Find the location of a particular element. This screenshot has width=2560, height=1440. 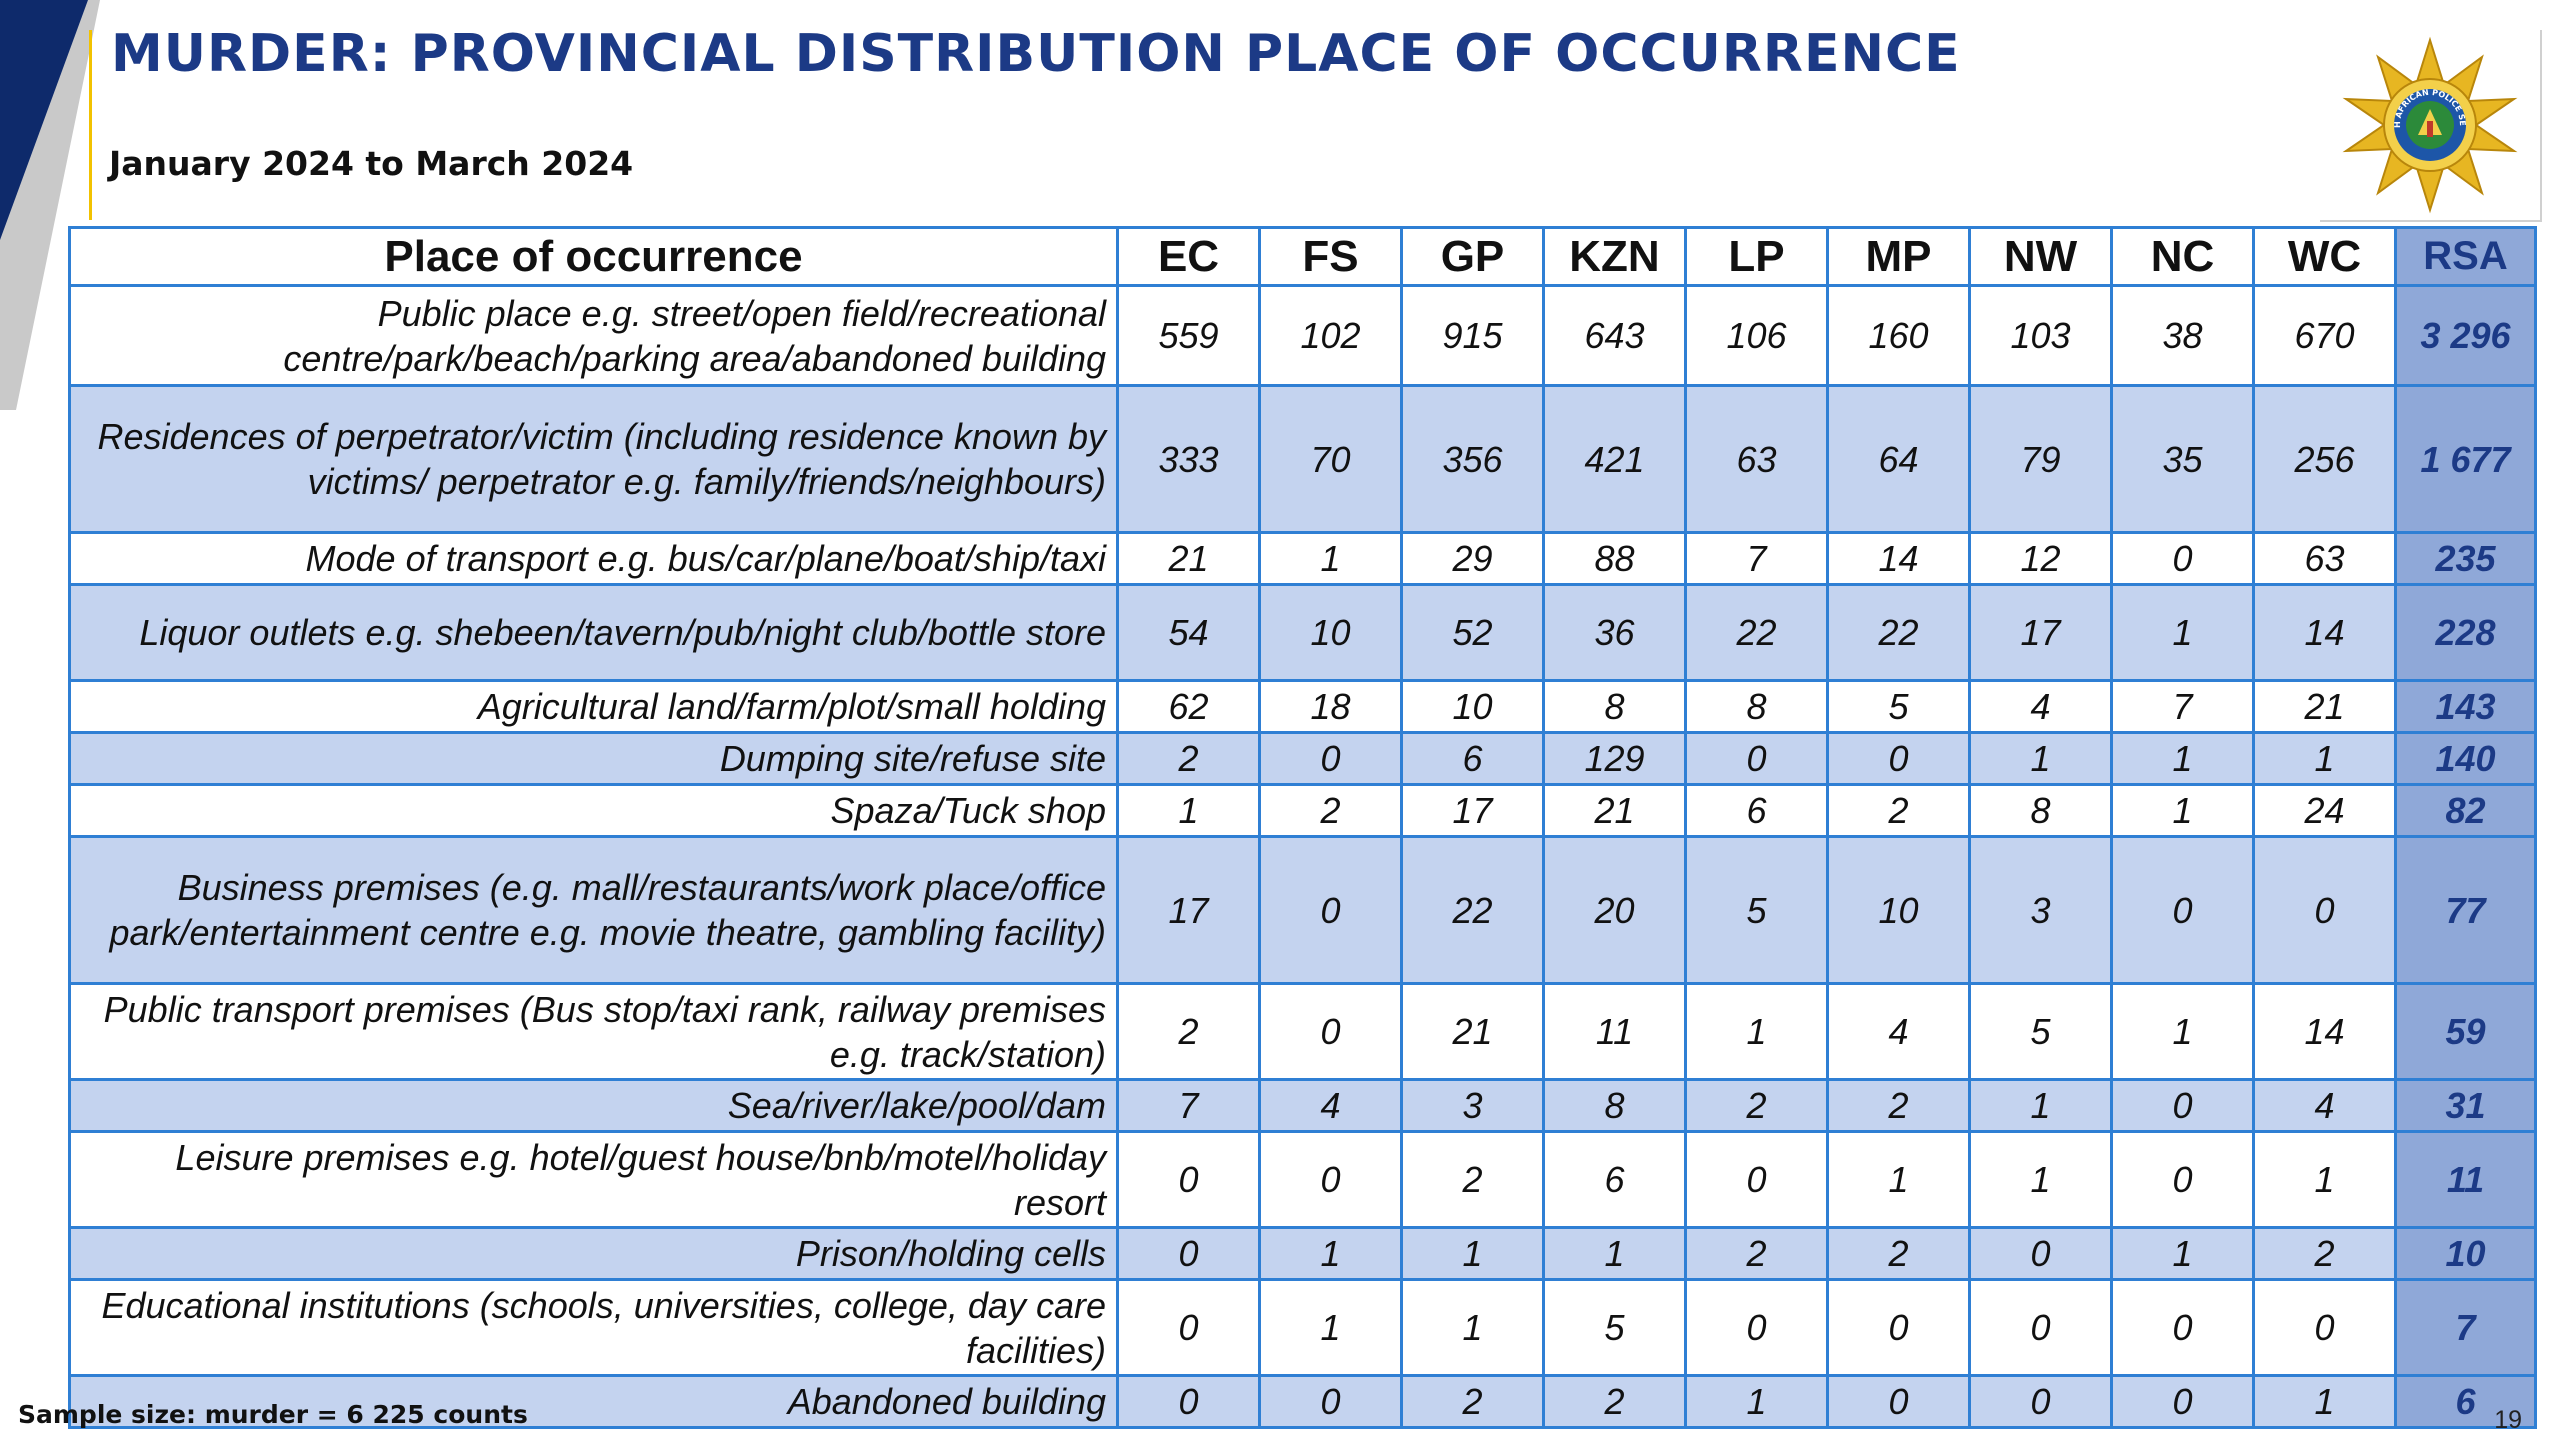

total-cell-rsa: 235 is located at coordinates (2465, 558).